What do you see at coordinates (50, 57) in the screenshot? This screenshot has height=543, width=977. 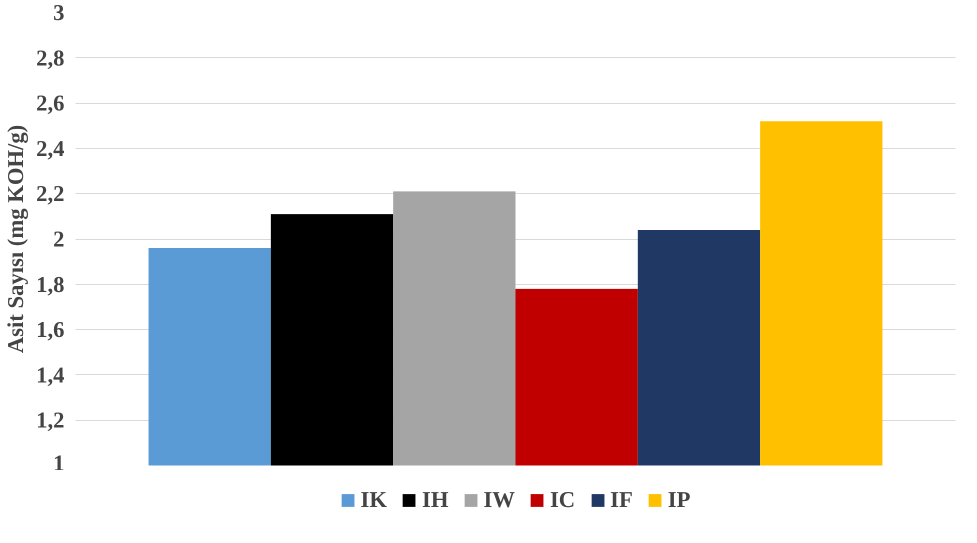 I see `y-tick-label: 2,8` at bounding box center [50, 57].